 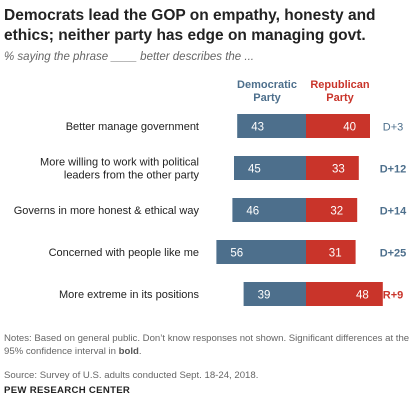 What do you see at coordinates (140, 351) in the screenshot?
I see `notes-end: .` at bounding box center [140, 351].